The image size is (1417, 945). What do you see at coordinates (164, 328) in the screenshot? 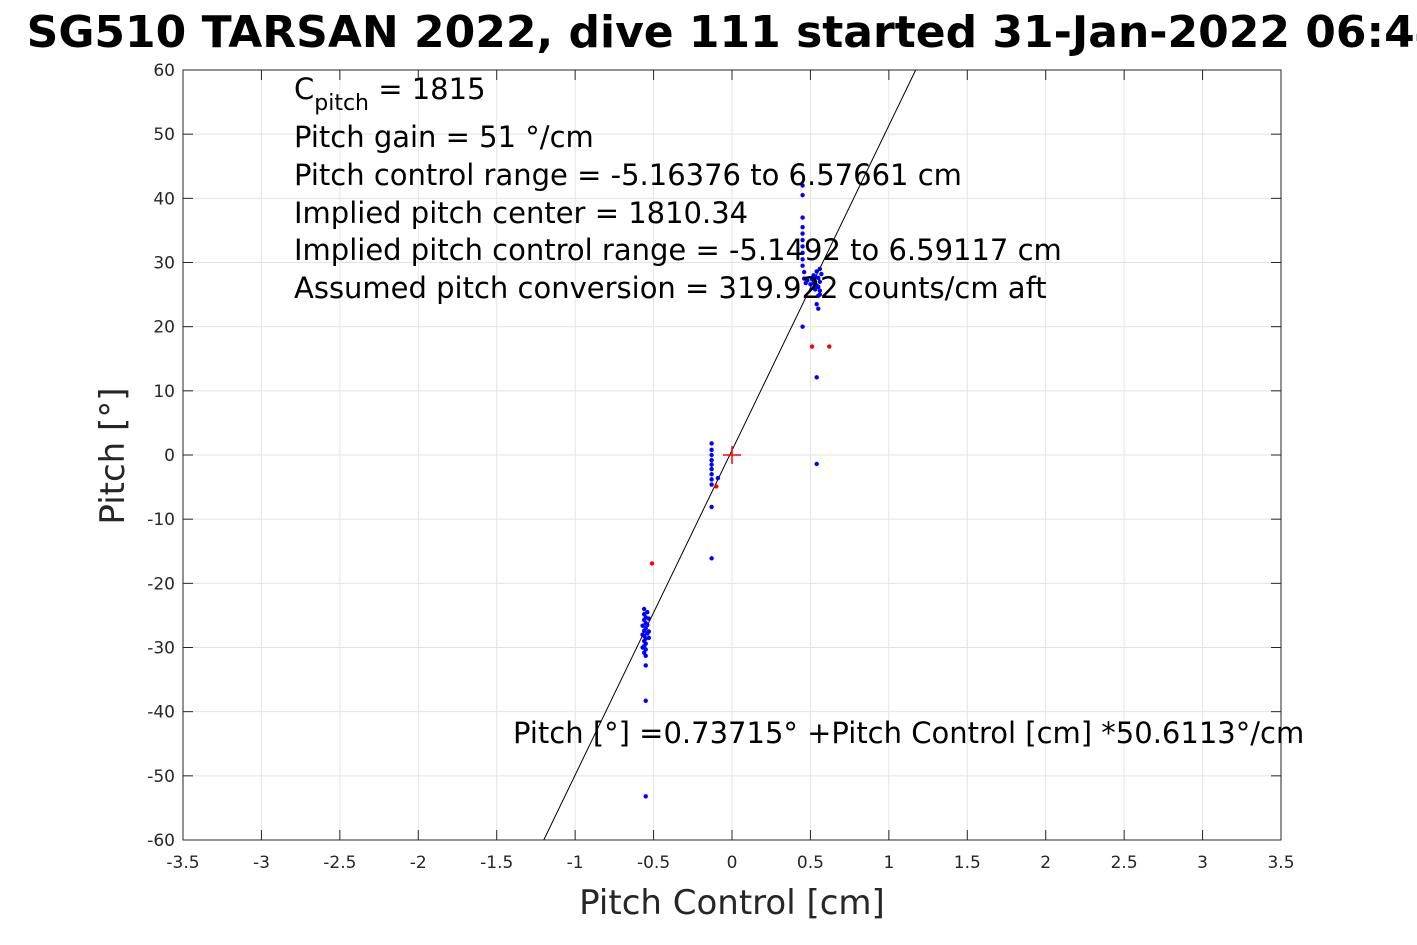
I see `y-tick-label: 20` at bounding box center [164, 328].